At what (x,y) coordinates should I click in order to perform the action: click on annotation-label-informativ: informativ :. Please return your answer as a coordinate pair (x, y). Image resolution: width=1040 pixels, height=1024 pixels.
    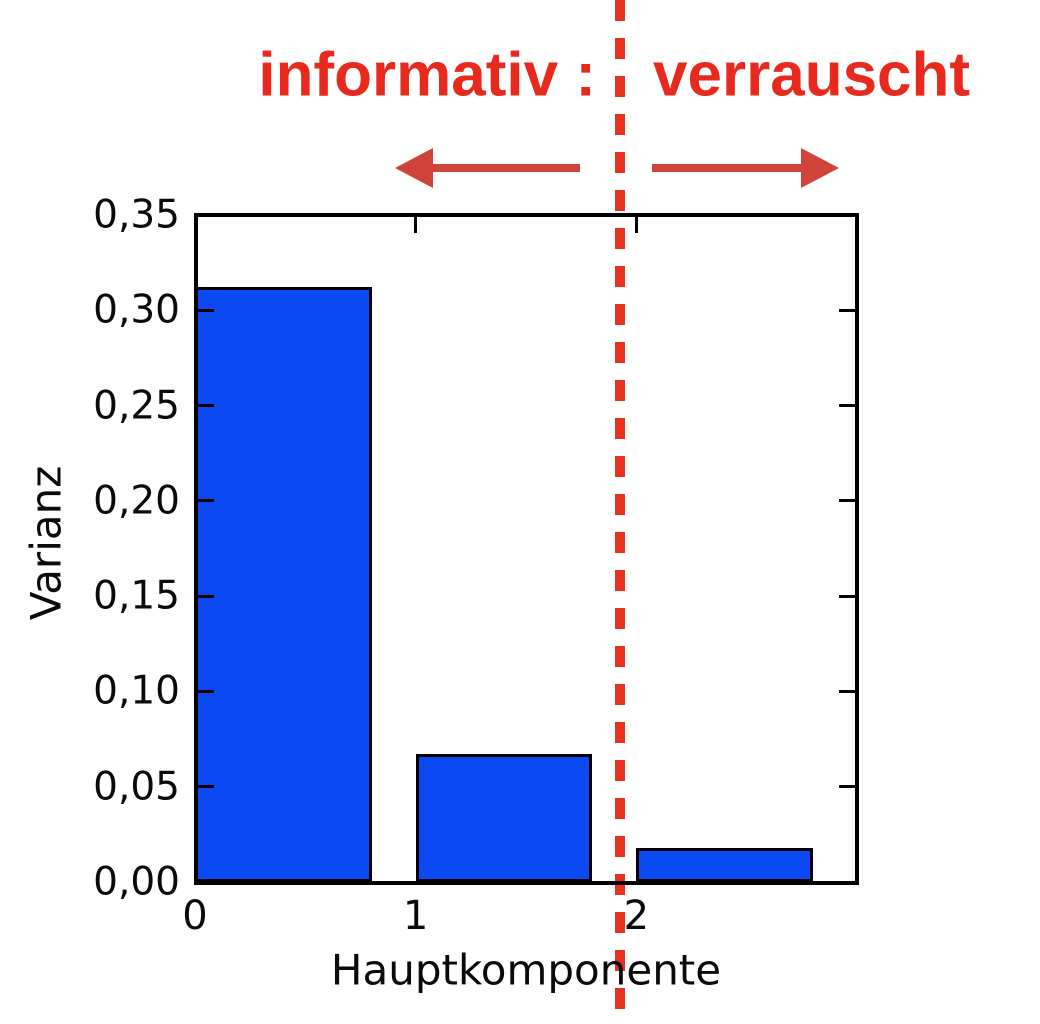
    Looking at the image, I should click on (427, 75).